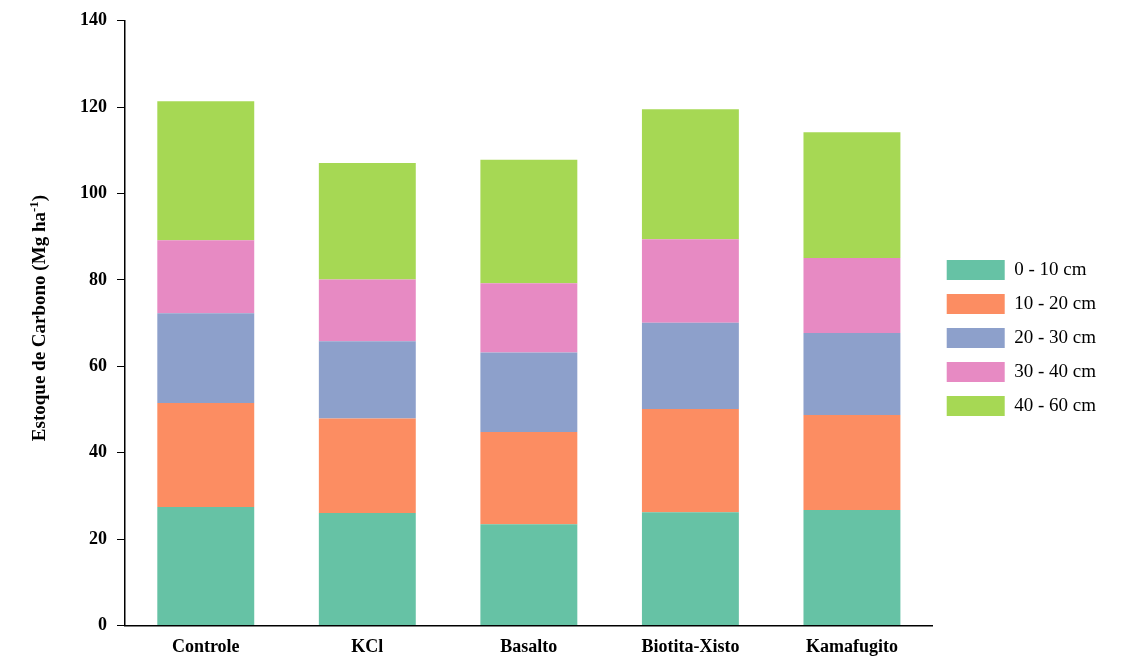 The image size is (1126, 661). I want to click on legend-label: 30 - 40 cm, so click(1055, 370).